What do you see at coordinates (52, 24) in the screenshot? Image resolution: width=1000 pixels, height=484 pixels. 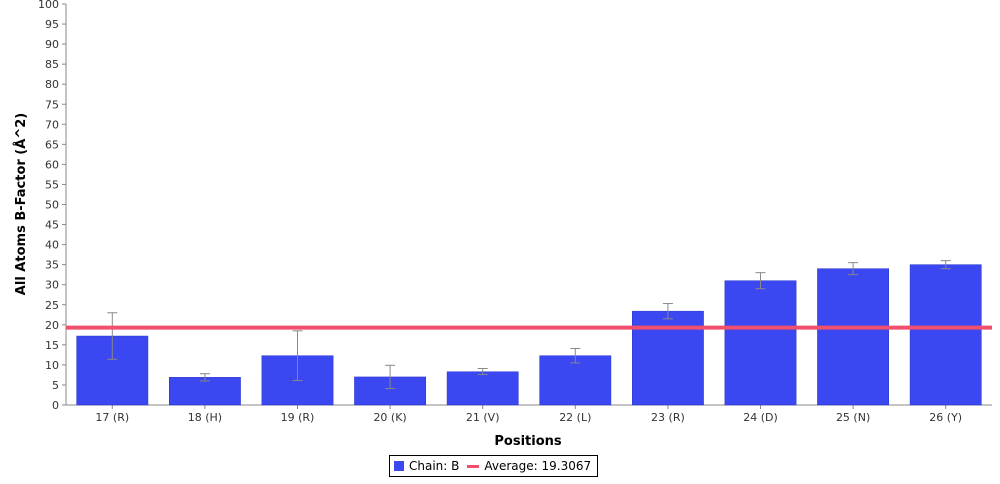 I see `y-tick-label: 95` at bounding box center [52, 24].